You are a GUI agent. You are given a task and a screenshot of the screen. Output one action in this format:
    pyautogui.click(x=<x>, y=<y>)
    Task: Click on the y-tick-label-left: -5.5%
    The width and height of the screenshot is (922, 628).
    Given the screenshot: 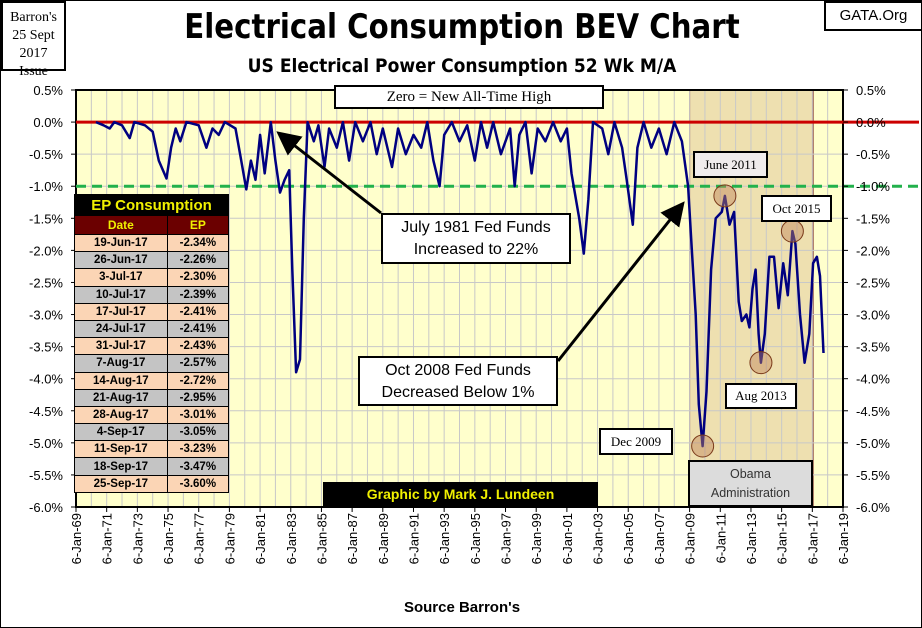 What is the action you would take?
    pyautogui.click(x=46, y=475)
    